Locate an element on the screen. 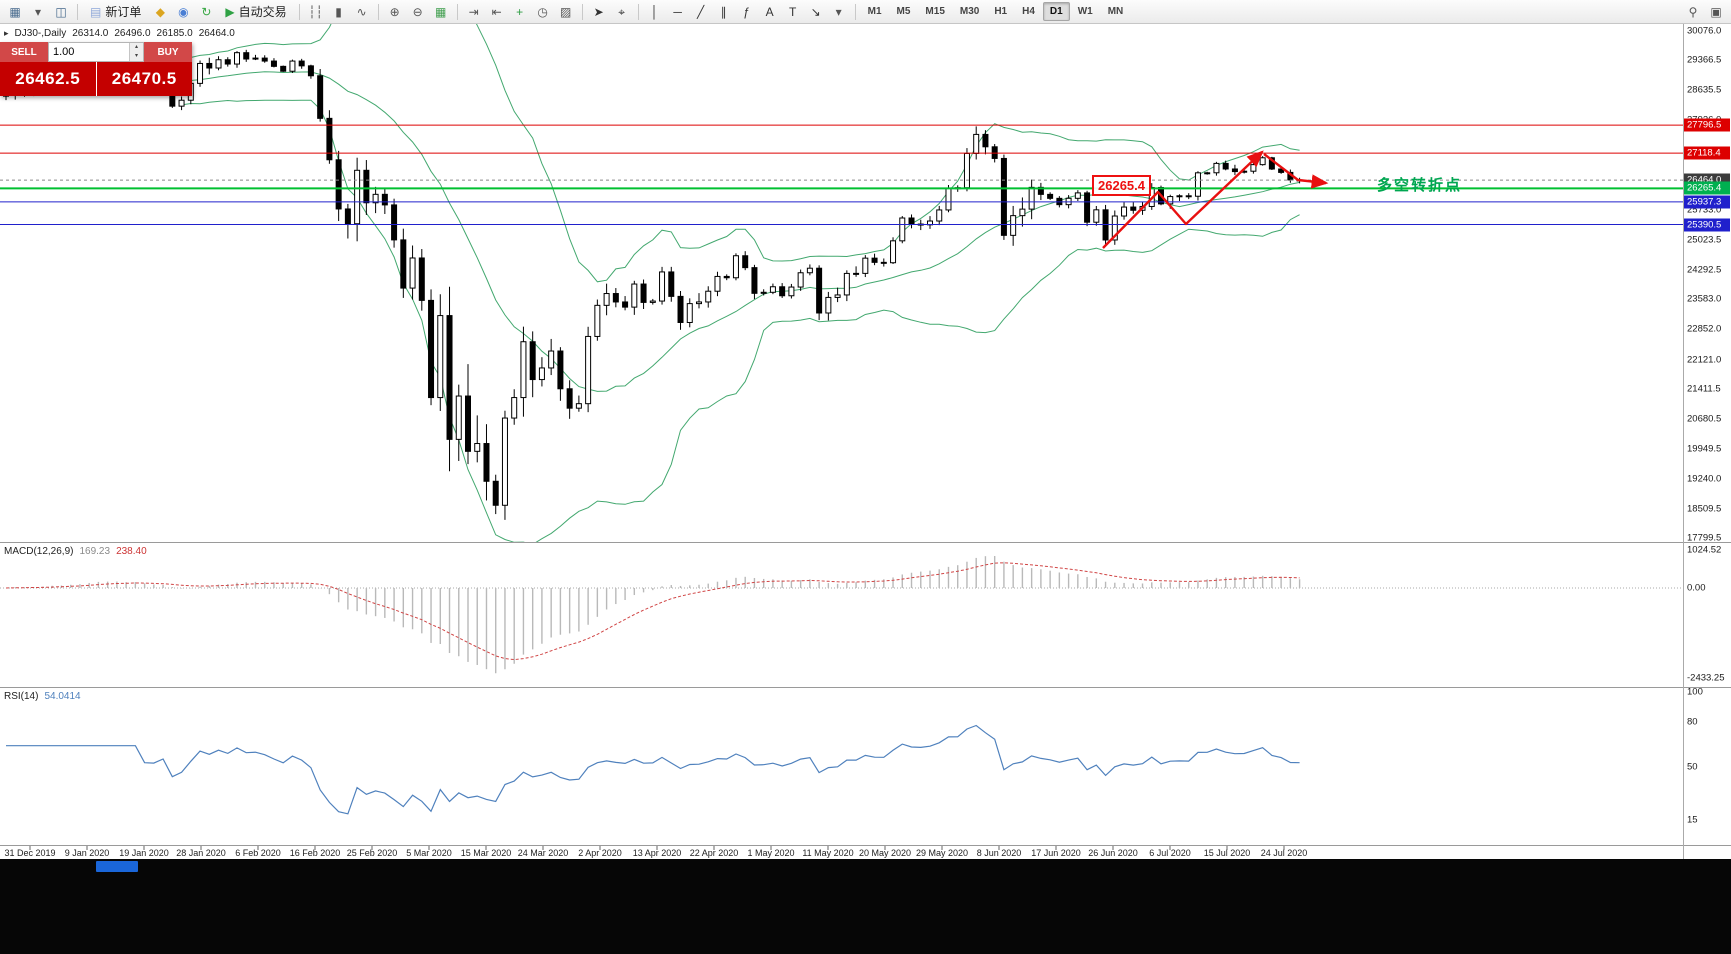 The height and width of the screenshot is (954, 1731). window-icon: ▣ is located at coordinates (1716, 11).